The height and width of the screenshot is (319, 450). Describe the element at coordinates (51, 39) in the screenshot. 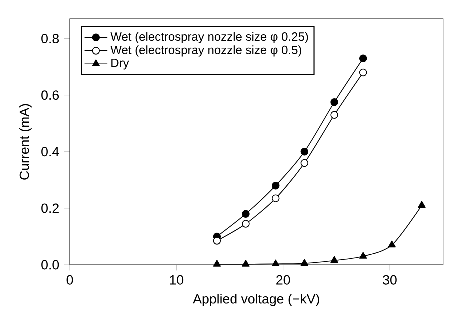

I see `y-tick-label: 0.8` at that location.